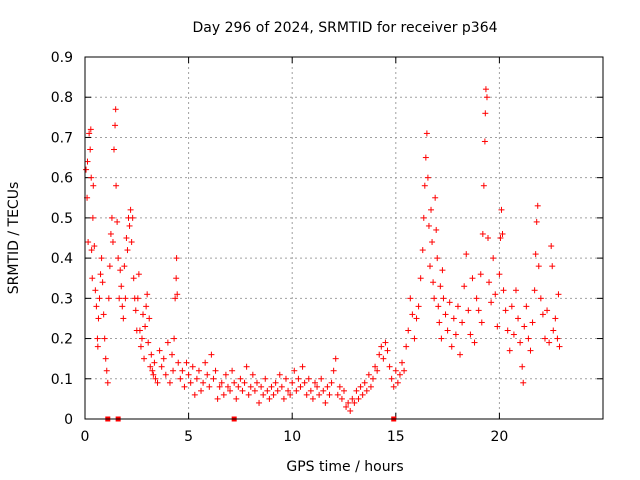  What do you see at coordinates (62, 259) in the screenshot?
I see `y-tick-label: 0.4` at bounding box center [62, 259].